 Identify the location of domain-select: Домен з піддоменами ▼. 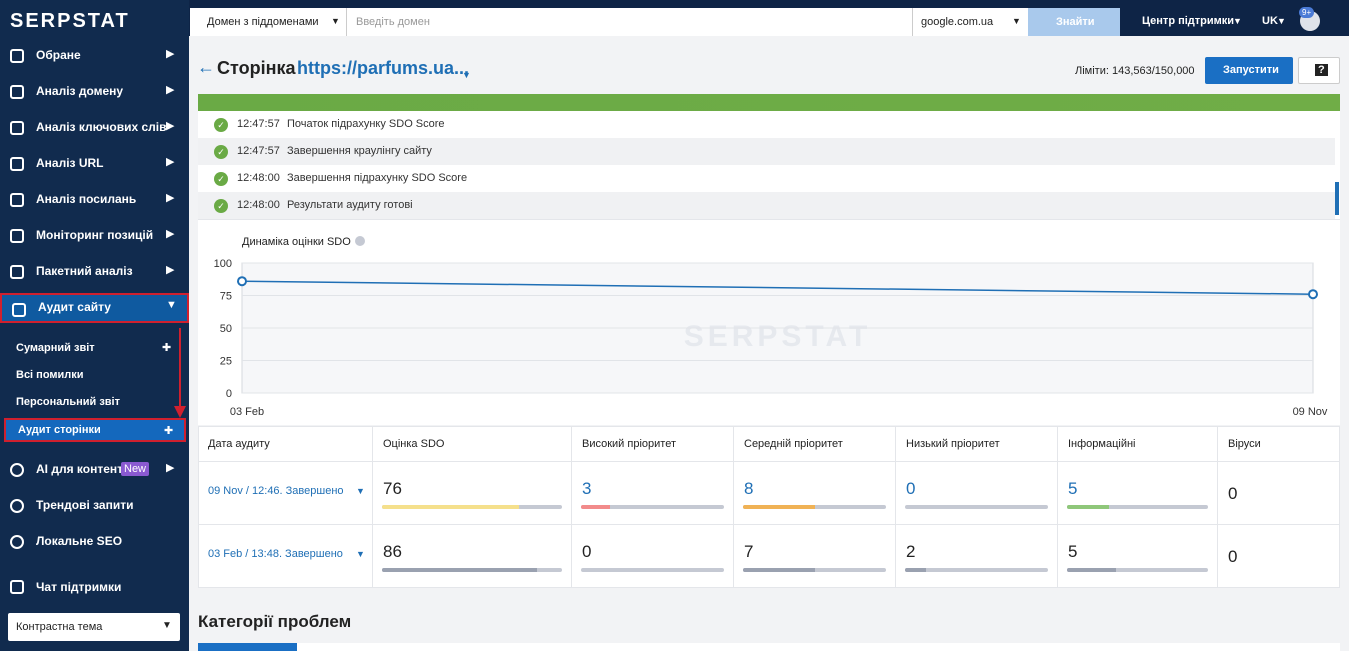
(268, 22).